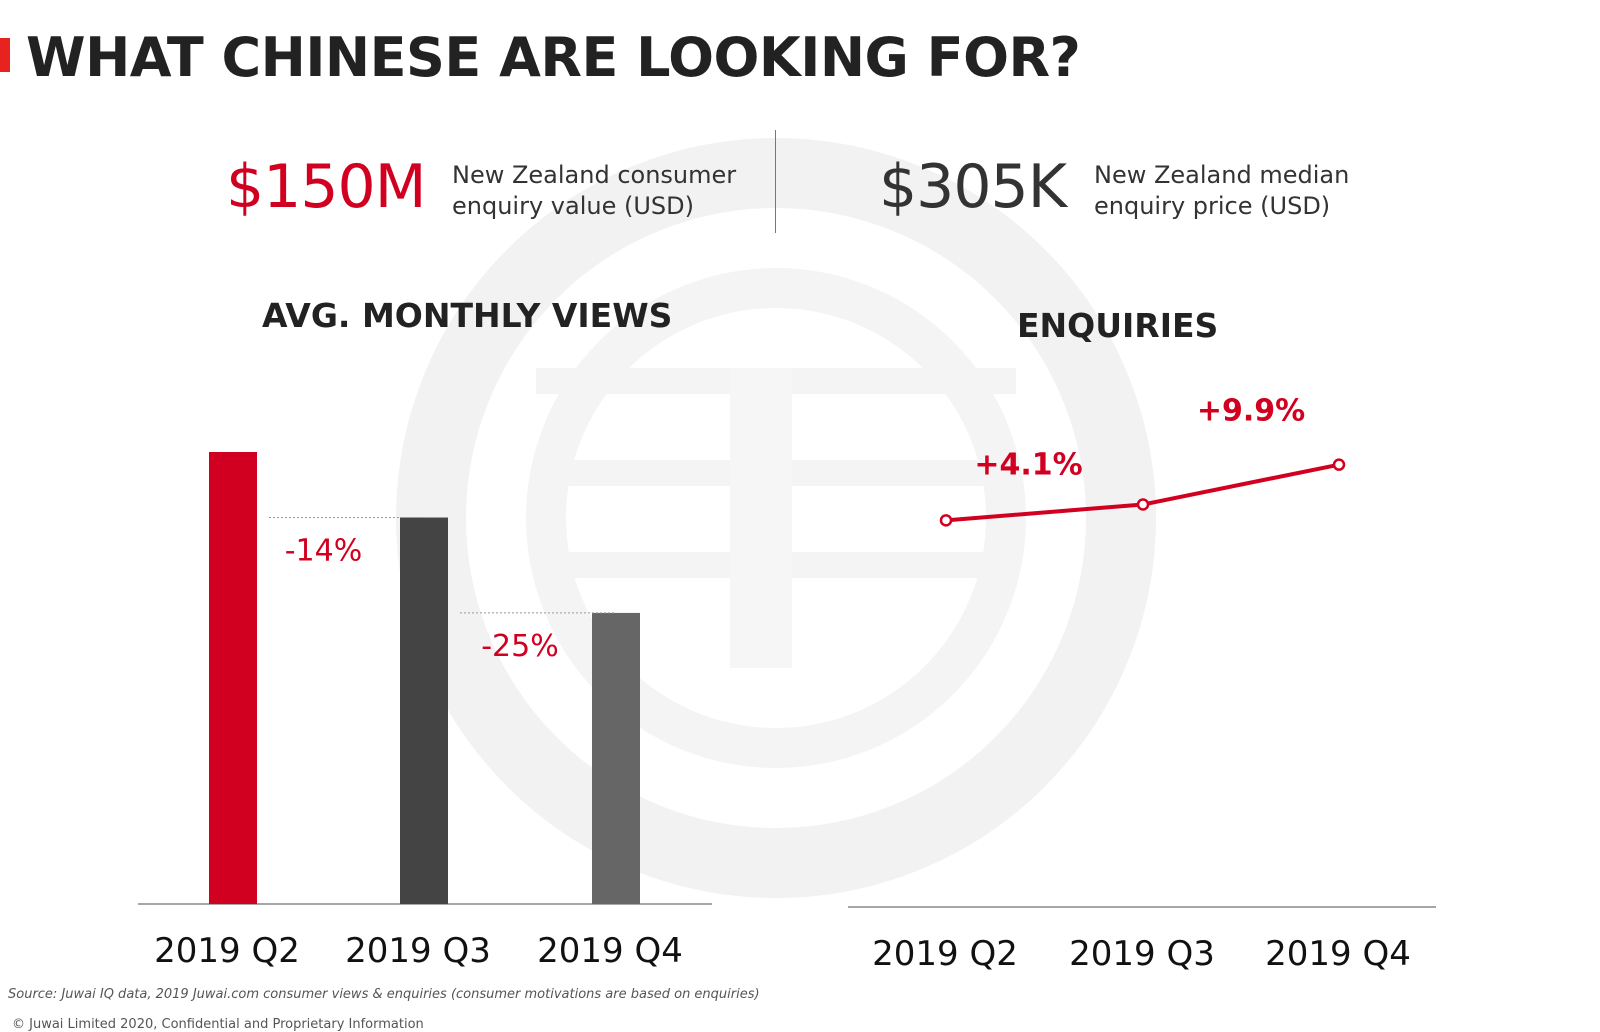 This screenshot has height=1032, width=1600. What do you see at coordinates (1222, 175) in the screenshot?
I see `kpi-median-price-desc-line1: New Zealand median` at bounding box center [1222, 175].